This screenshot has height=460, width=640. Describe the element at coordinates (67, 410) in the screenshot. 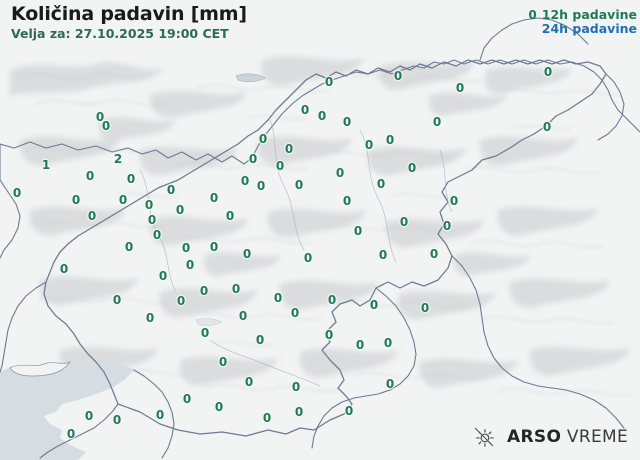

I see `adriatic-sea` at that location.